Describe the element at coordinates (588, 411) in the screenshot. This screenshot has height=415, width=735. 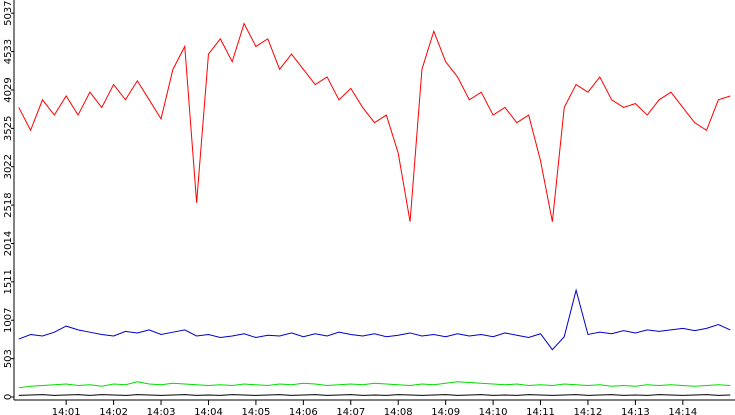
I see `x-tick-label: 14:12` at that location.